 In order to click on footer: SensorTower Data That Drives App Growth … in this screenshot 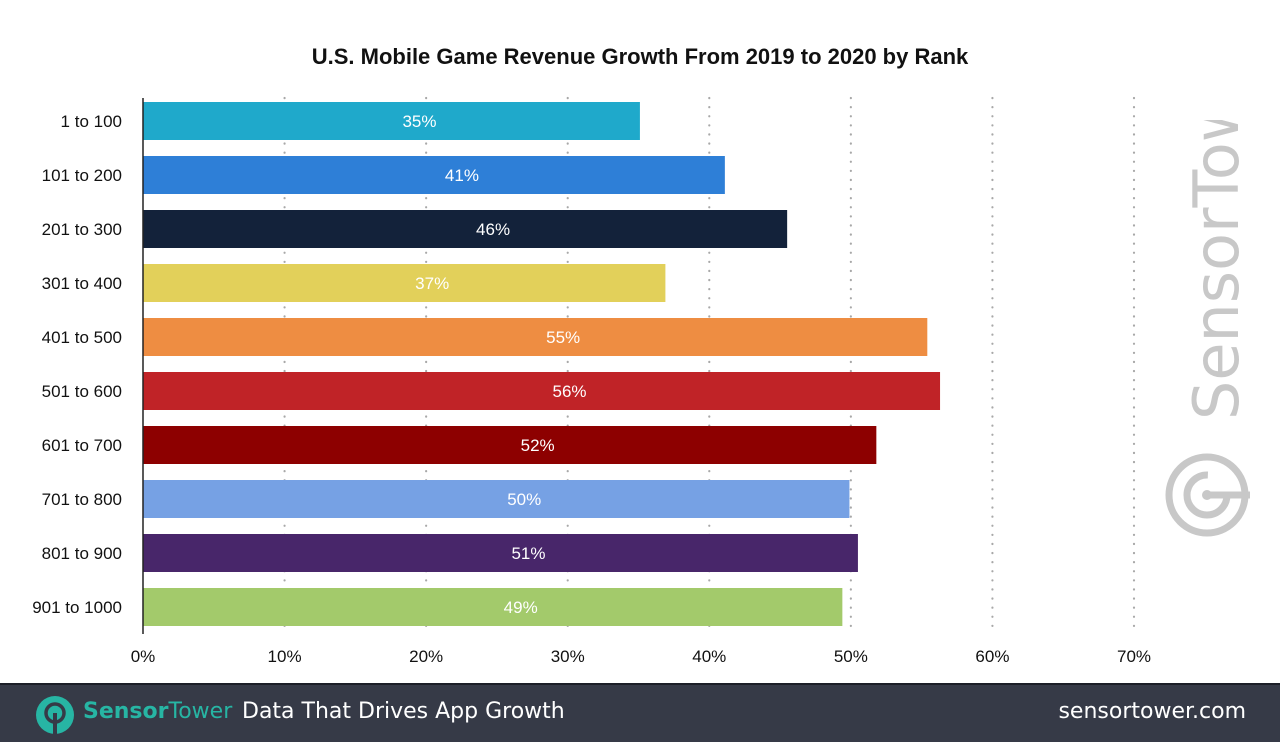, I will do `click(640, 712)`.